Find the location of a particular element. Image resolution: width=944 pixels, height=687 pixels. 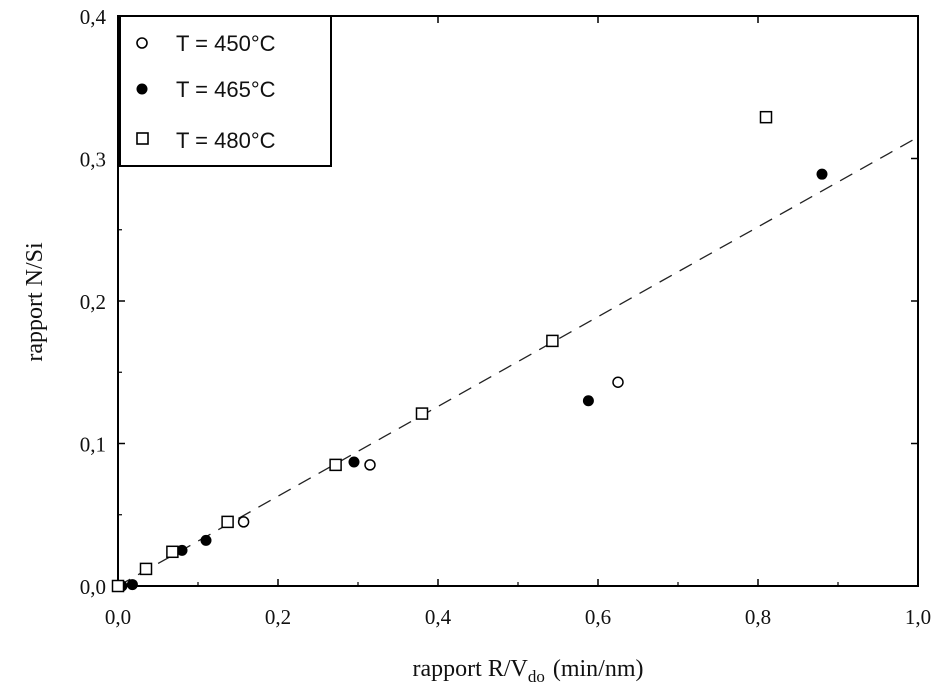

x-tick-label: 0,6 is located at coordinates (598, 617).